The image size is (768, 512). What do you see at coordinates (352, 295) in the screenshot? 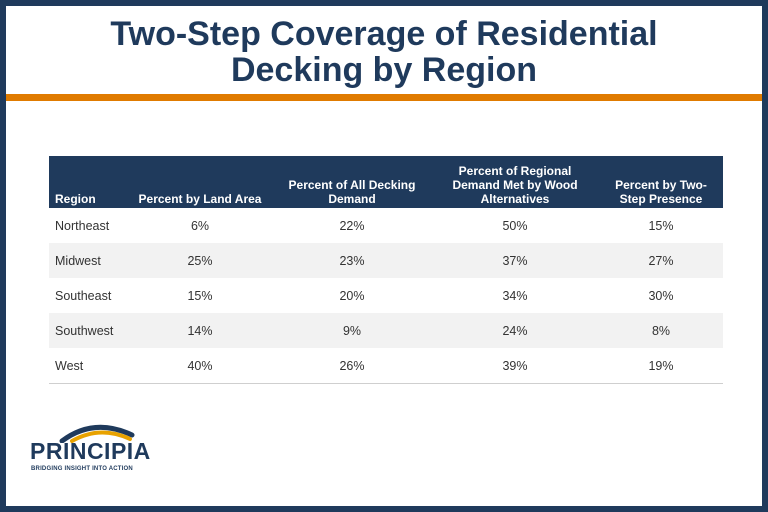
I see `cell-decking-demand: 20%` at bounding box center [352, 295].